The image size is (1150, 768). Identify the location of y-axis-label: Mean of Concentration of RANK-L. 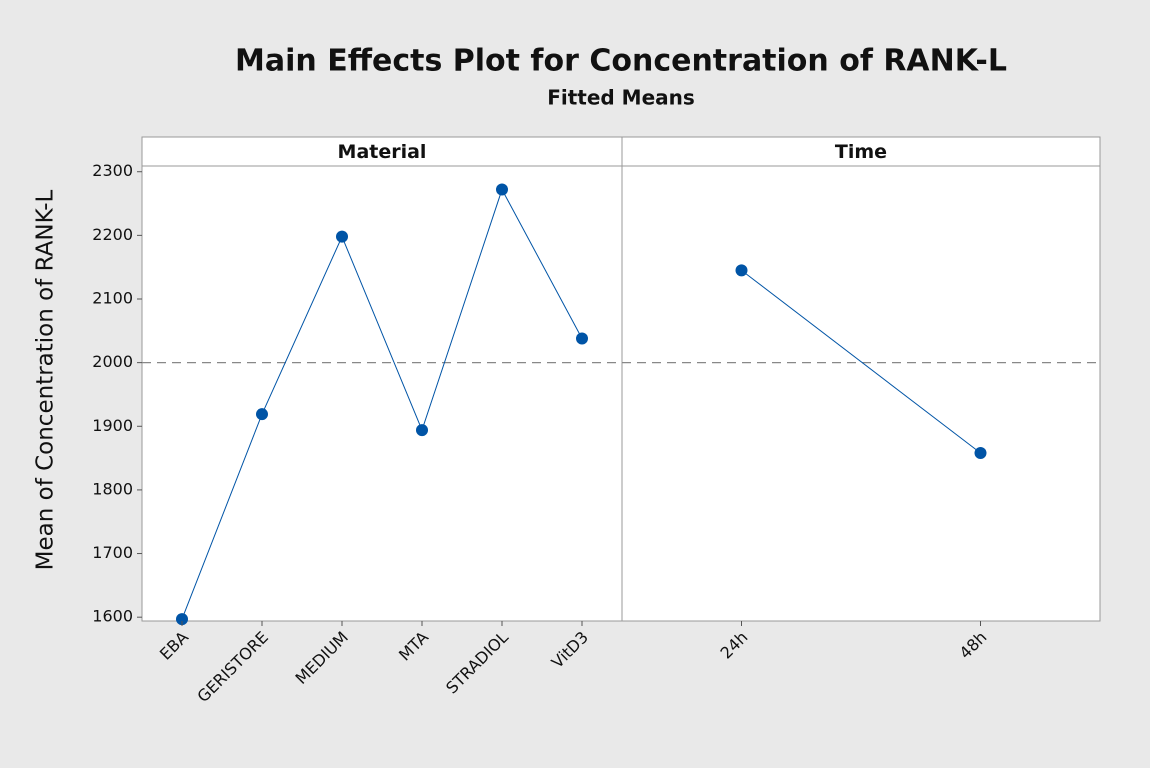
(46, 379).